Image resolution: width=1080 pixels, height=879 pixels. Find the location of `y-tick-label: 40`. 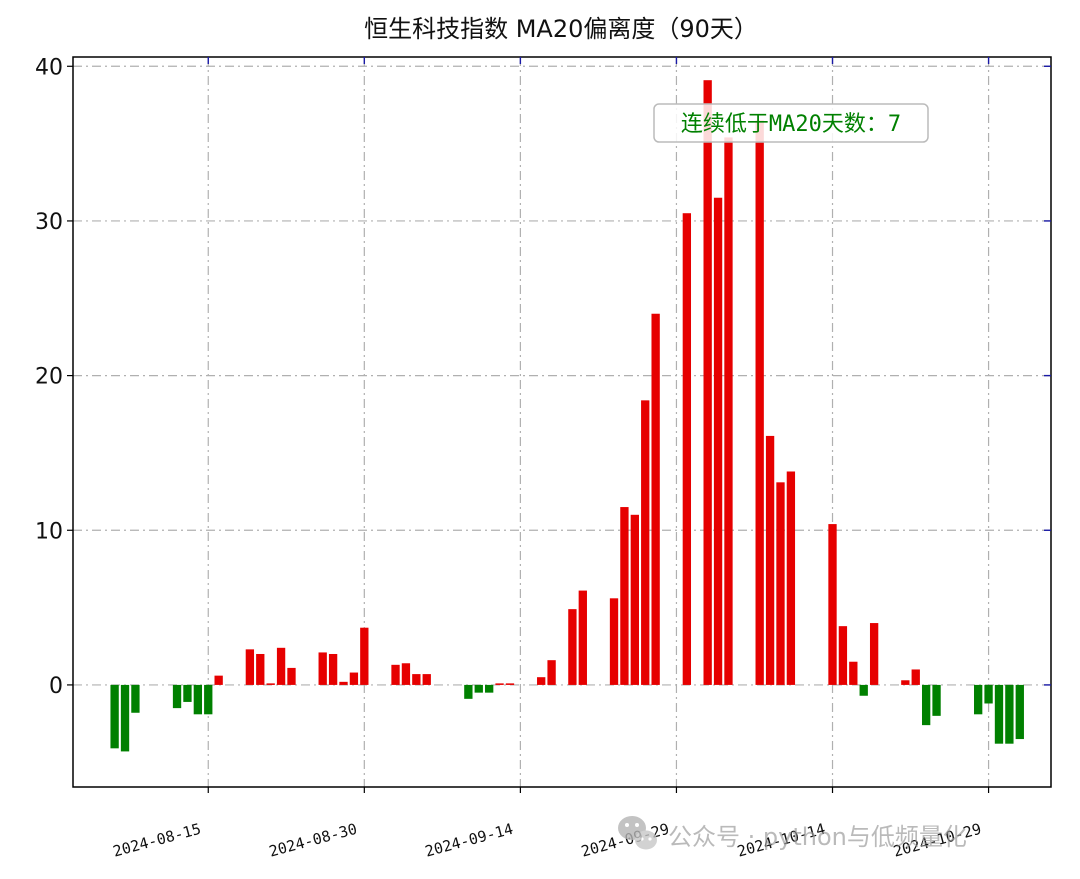

y-tick-label: 40 is located at coordinates (49, 67).